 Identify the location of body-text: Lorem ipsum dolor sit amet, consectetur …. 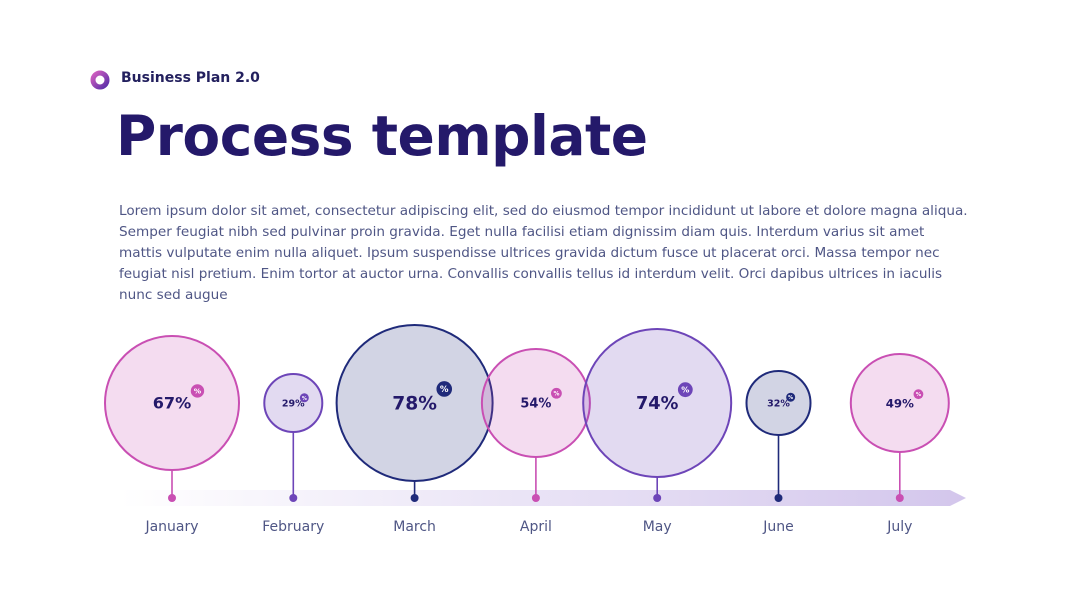
(543, 253).